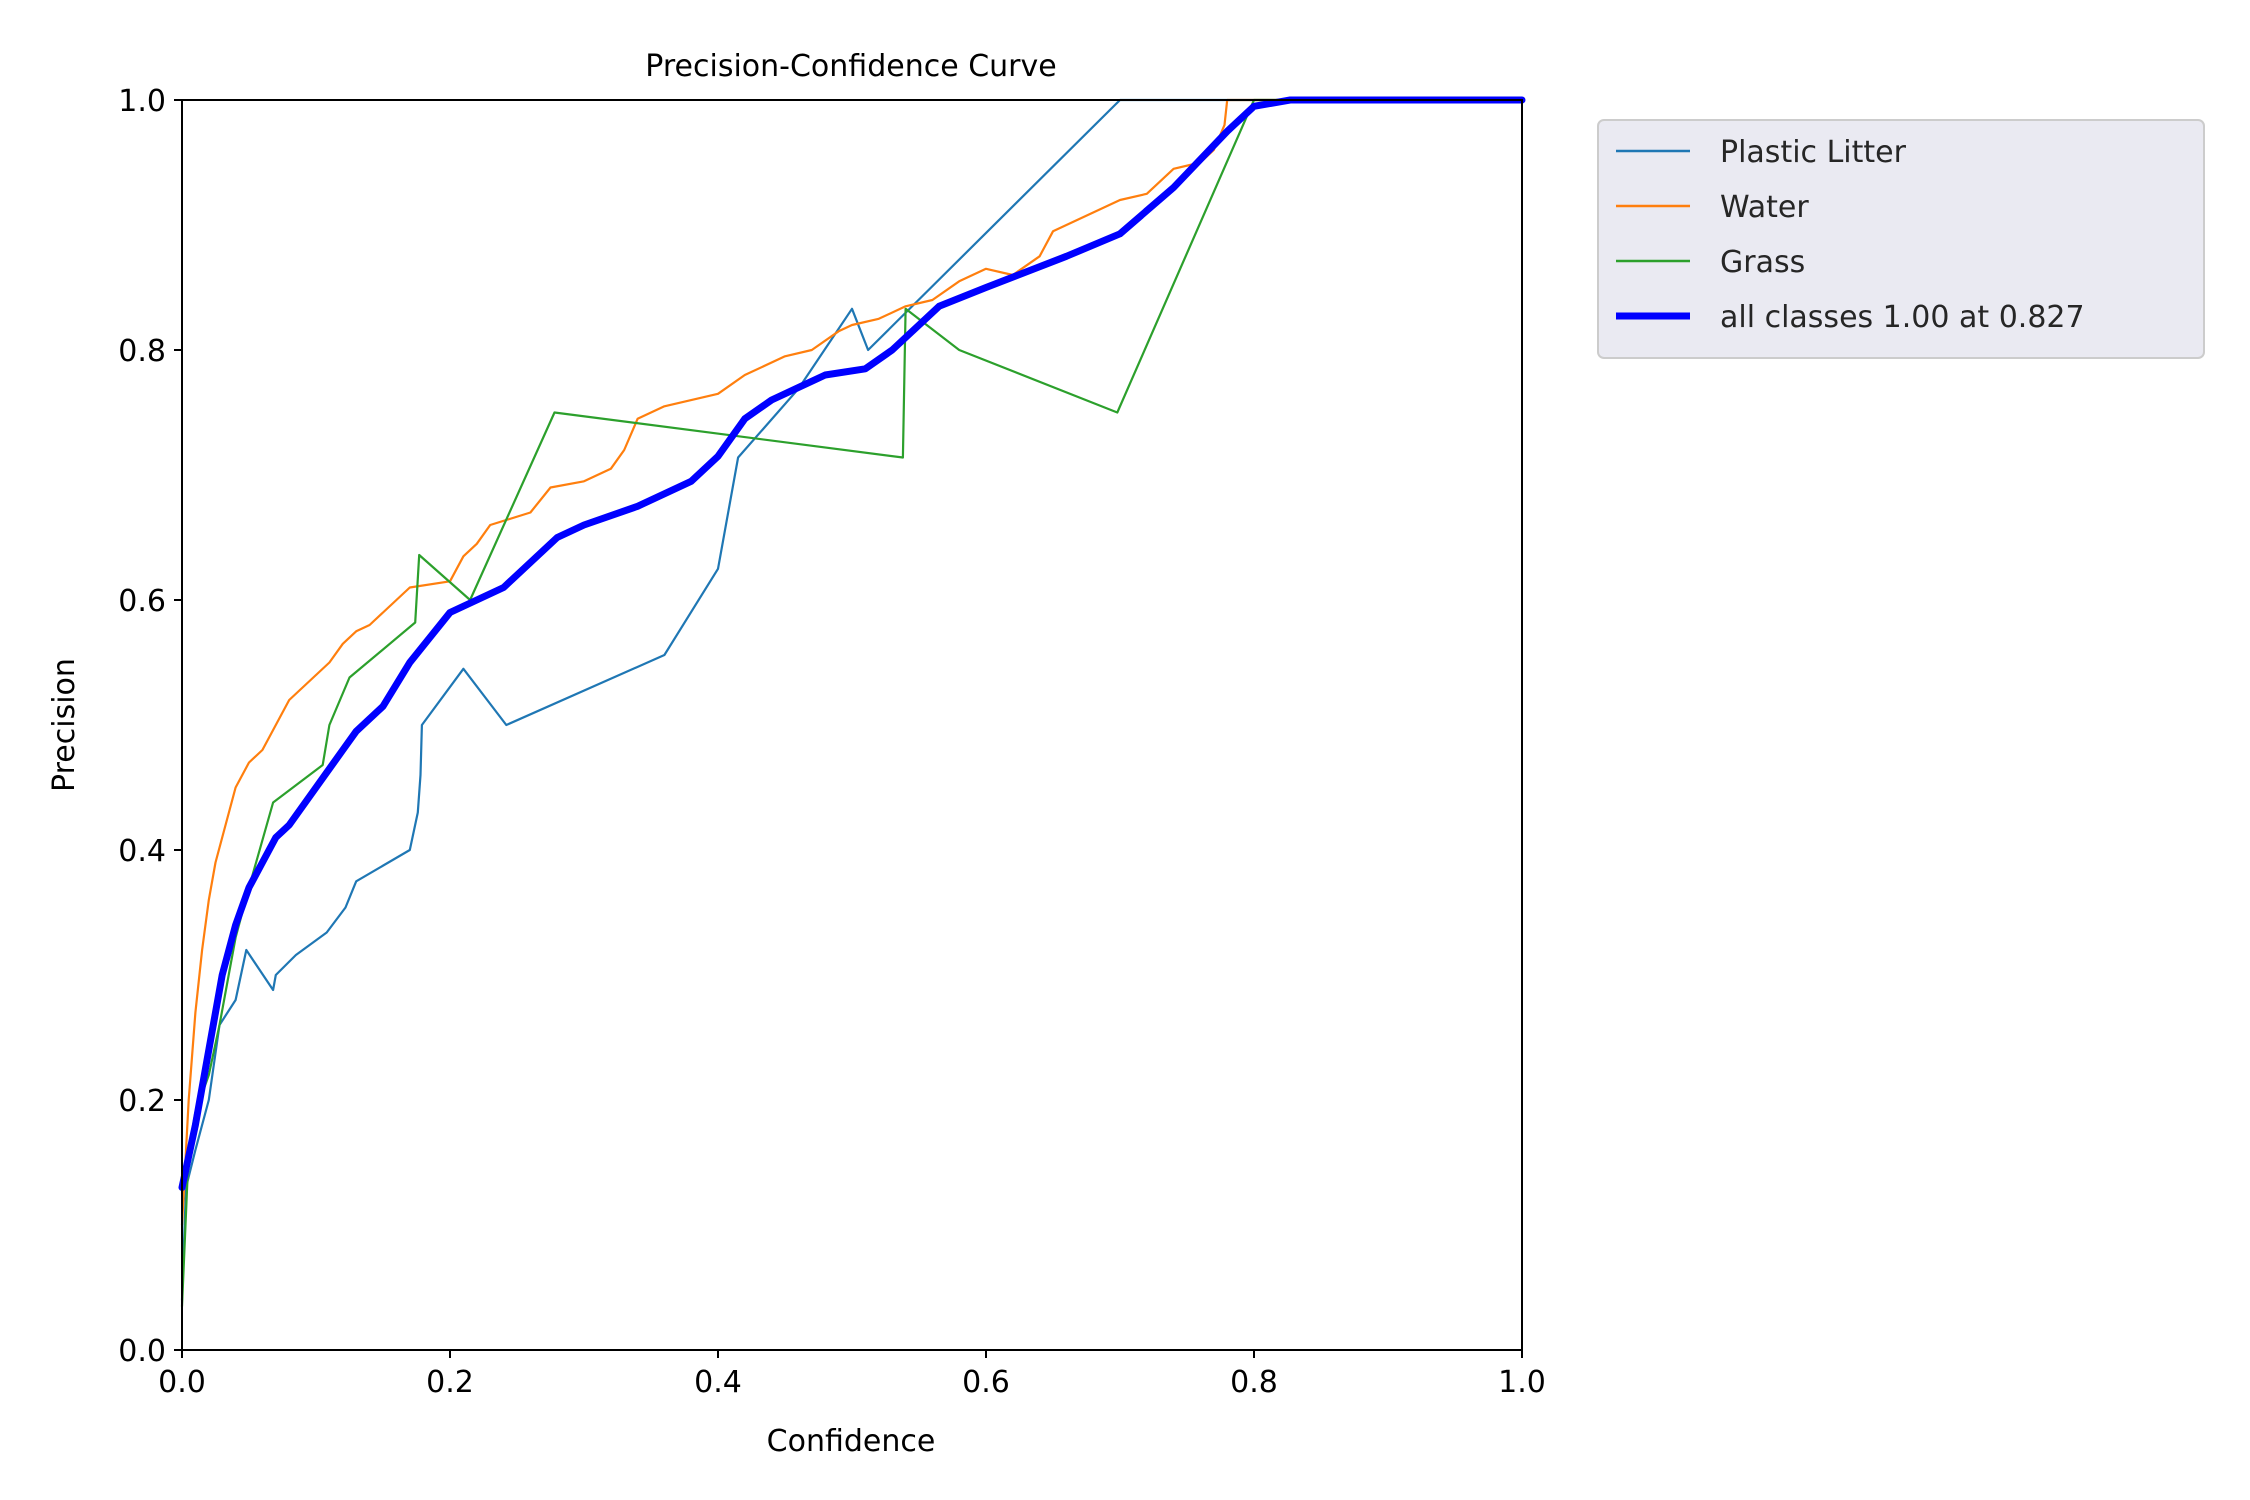  I want to click on y-axis-label: Precision, so click(64, 725).